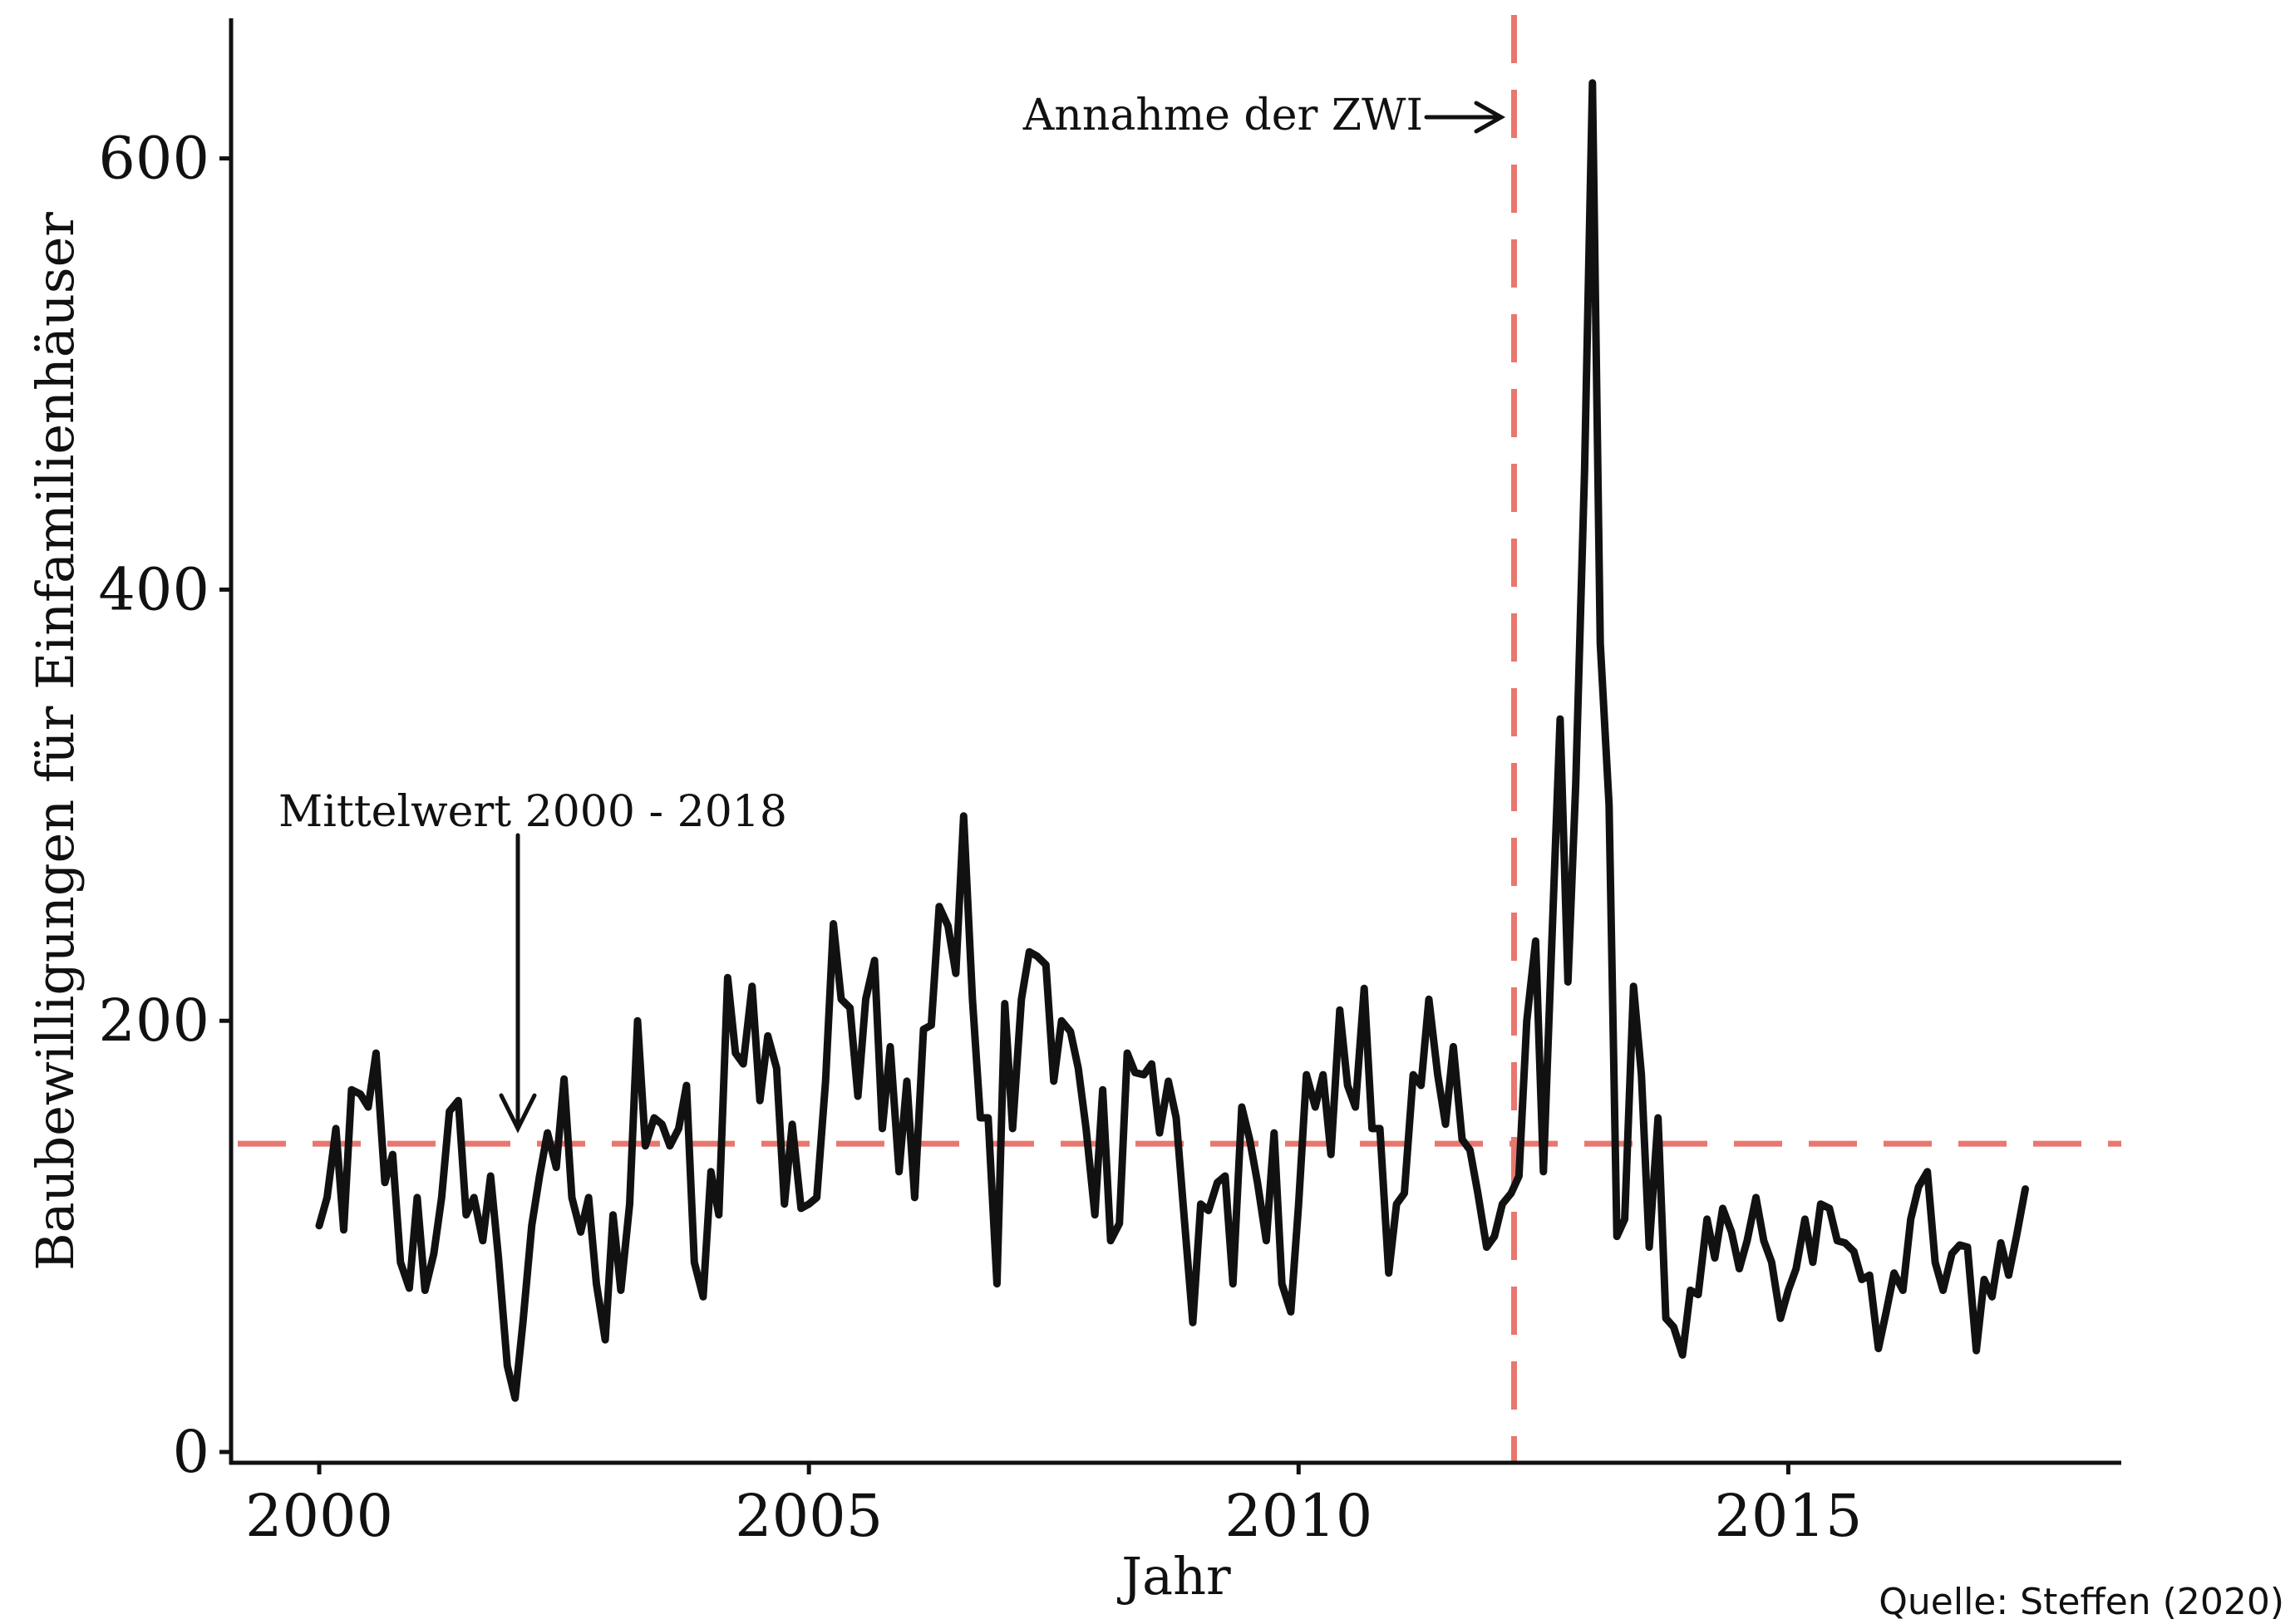 This screenshot has height=1624, width=2295. What do you see at coordinates (1465, 117) in the screenshot?
I see `annotation-zwi-arrow` at bounding box center [1465, 117].